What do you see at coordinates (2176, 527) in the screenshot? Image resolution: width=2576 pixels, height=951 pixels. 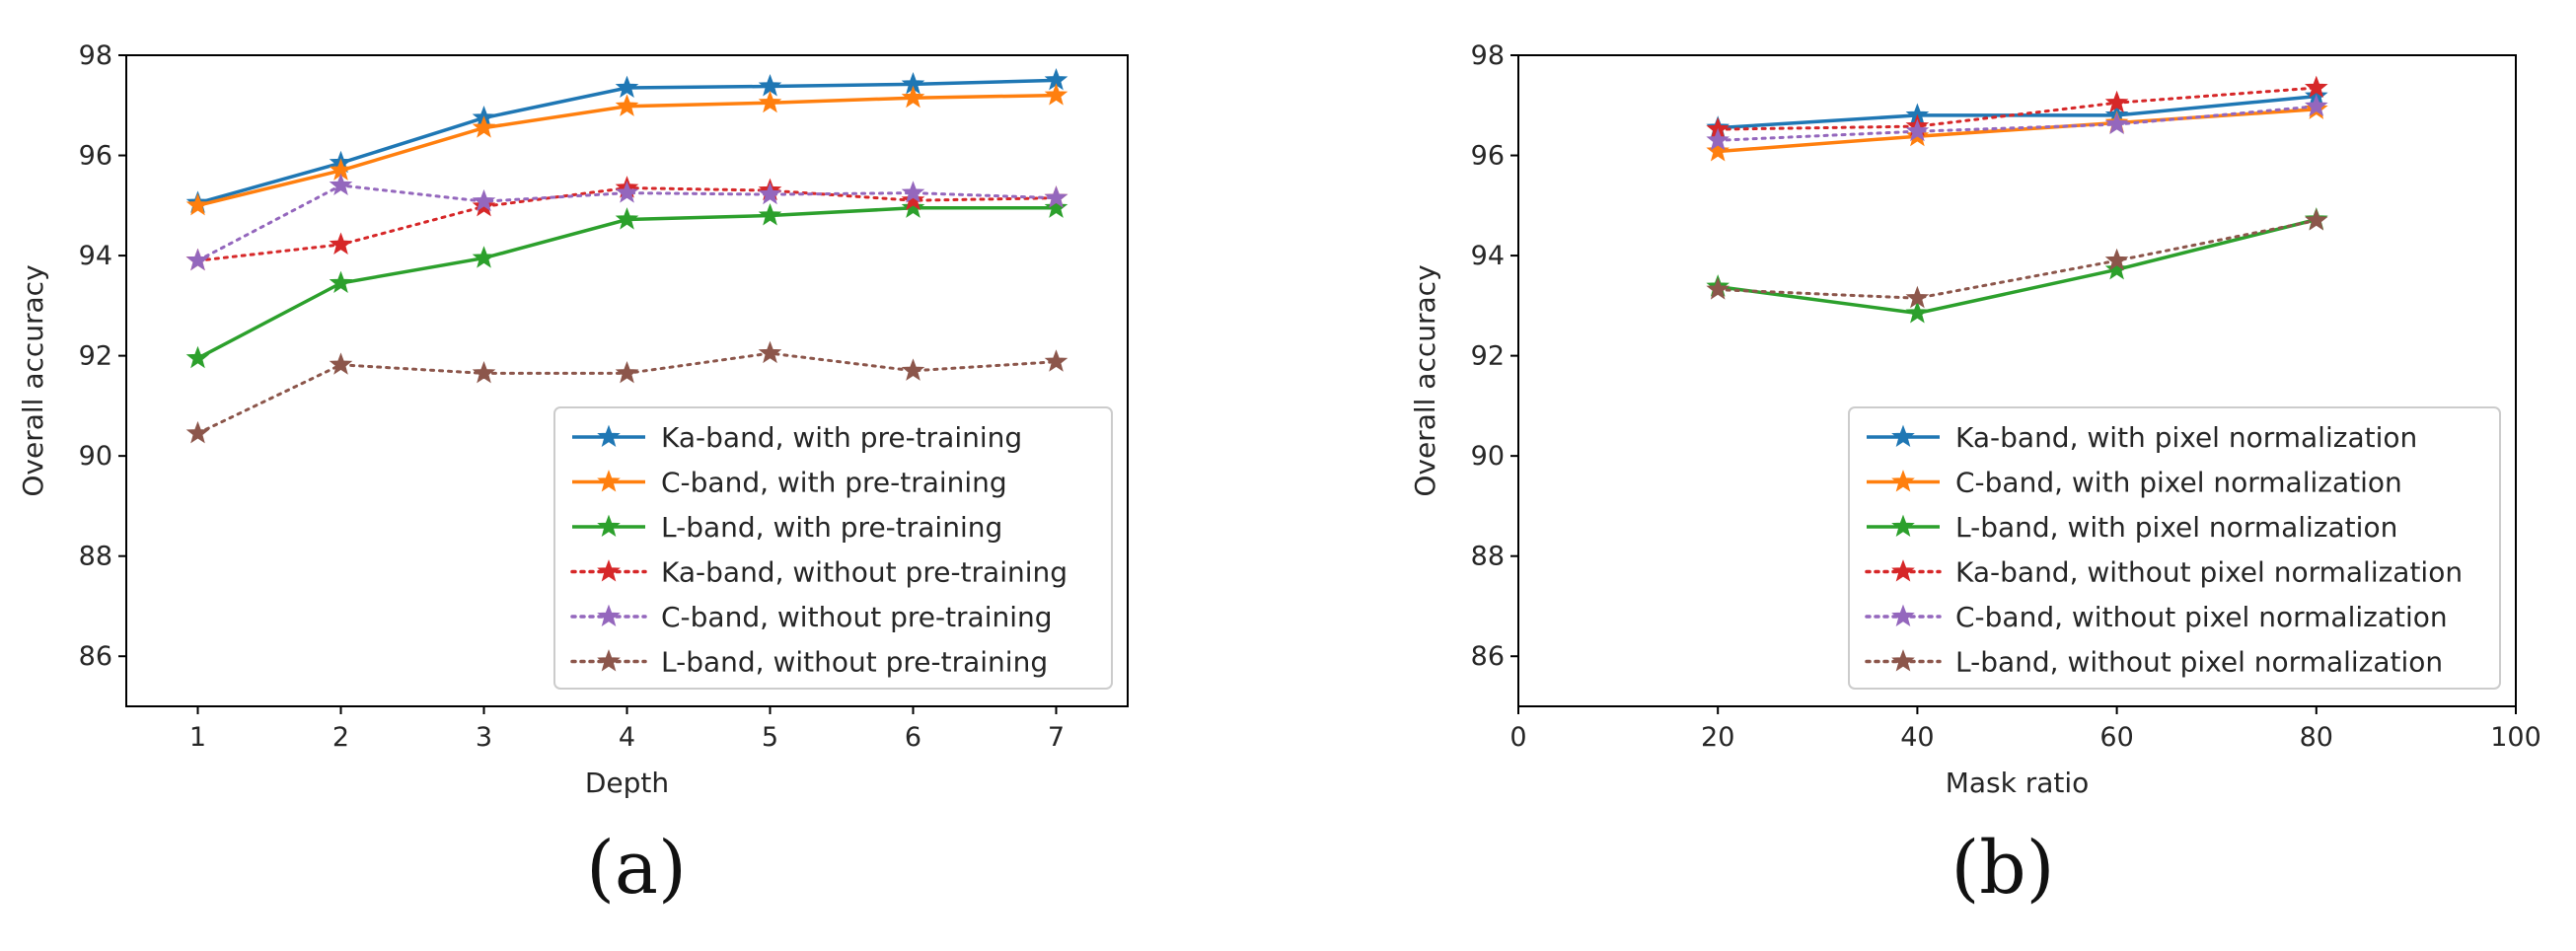 I see `legend-label: L-band, with pixel normalization` at bounding box center [2176, 527].